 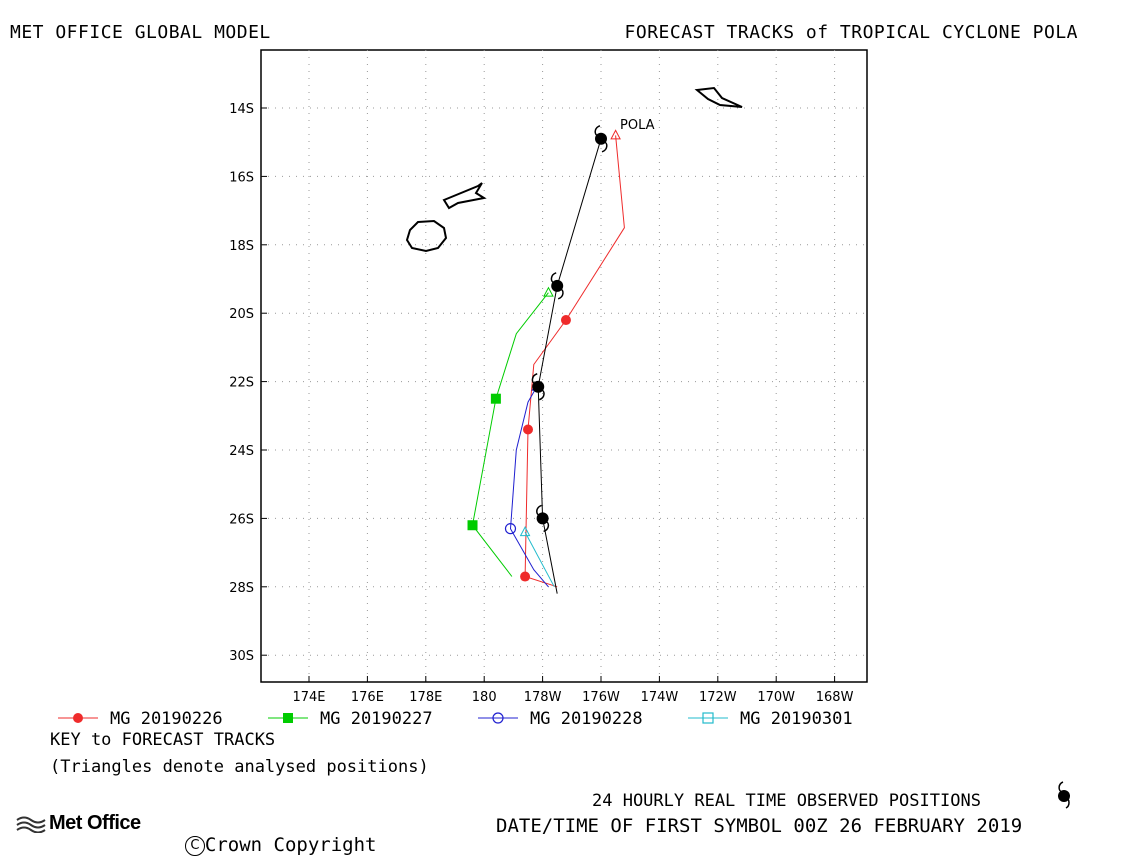 I want to click on tracks-layer, so click(x=546, y=359).